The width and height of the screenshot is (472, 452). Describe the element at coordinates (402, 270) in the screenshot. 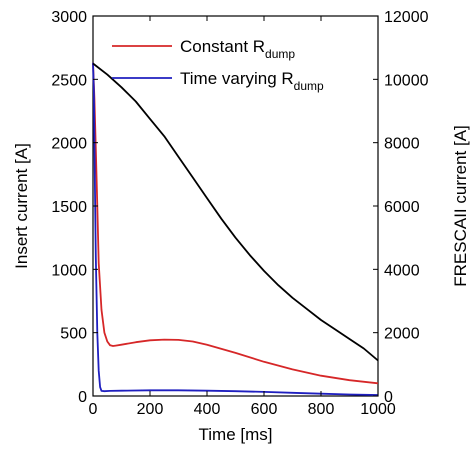

I see `y-right-tick-label: 4000` at that location.